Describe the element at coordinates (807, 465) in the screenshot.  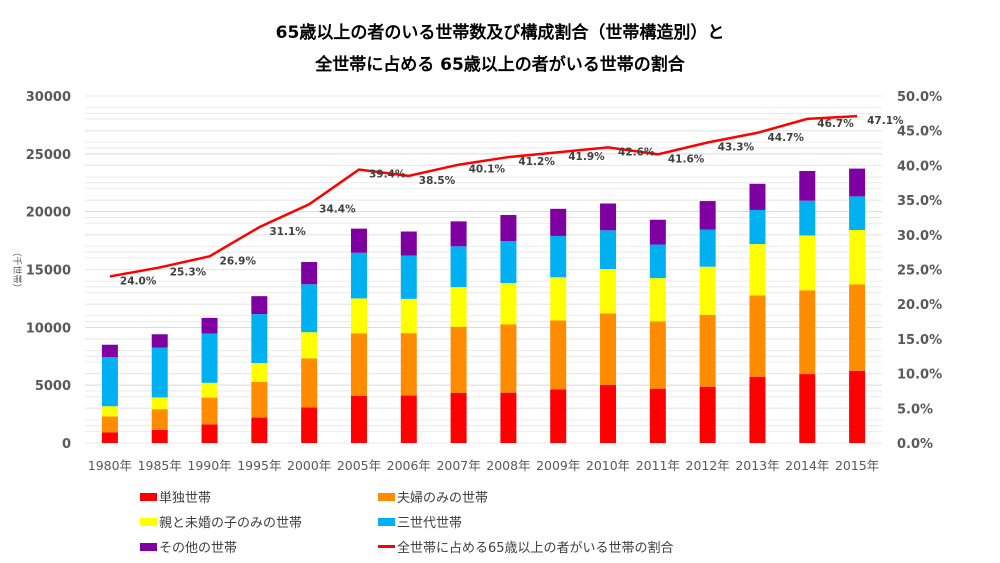
I see `x-tick-label: 2014年` at that location.